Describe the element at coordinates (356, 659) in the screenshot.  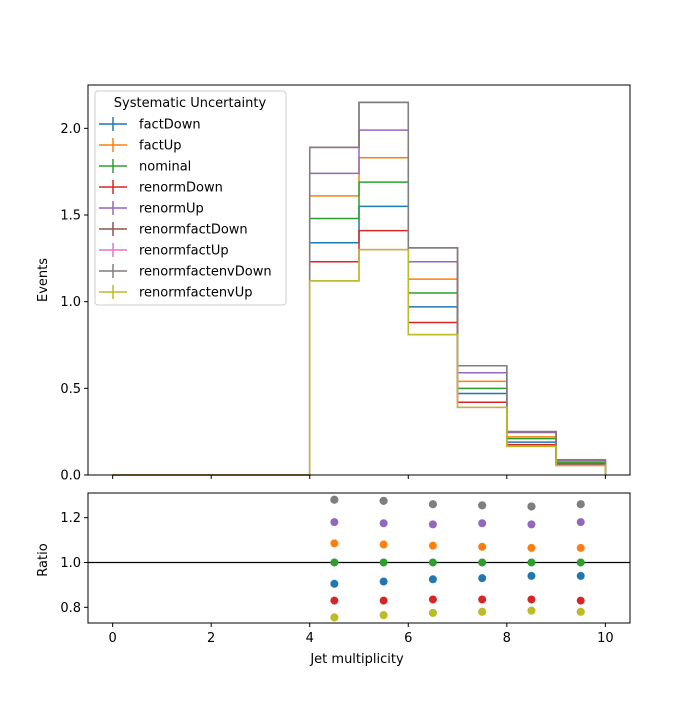
I see `x-axis-label: Jet multiplicity` at that location.